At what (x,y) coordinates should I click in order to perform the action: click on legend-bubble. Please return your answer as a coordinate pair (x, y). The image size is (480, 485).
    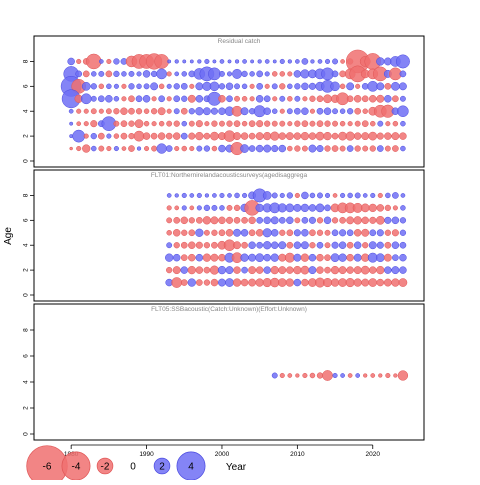
    Looking at the image, I should click on (162, 466).